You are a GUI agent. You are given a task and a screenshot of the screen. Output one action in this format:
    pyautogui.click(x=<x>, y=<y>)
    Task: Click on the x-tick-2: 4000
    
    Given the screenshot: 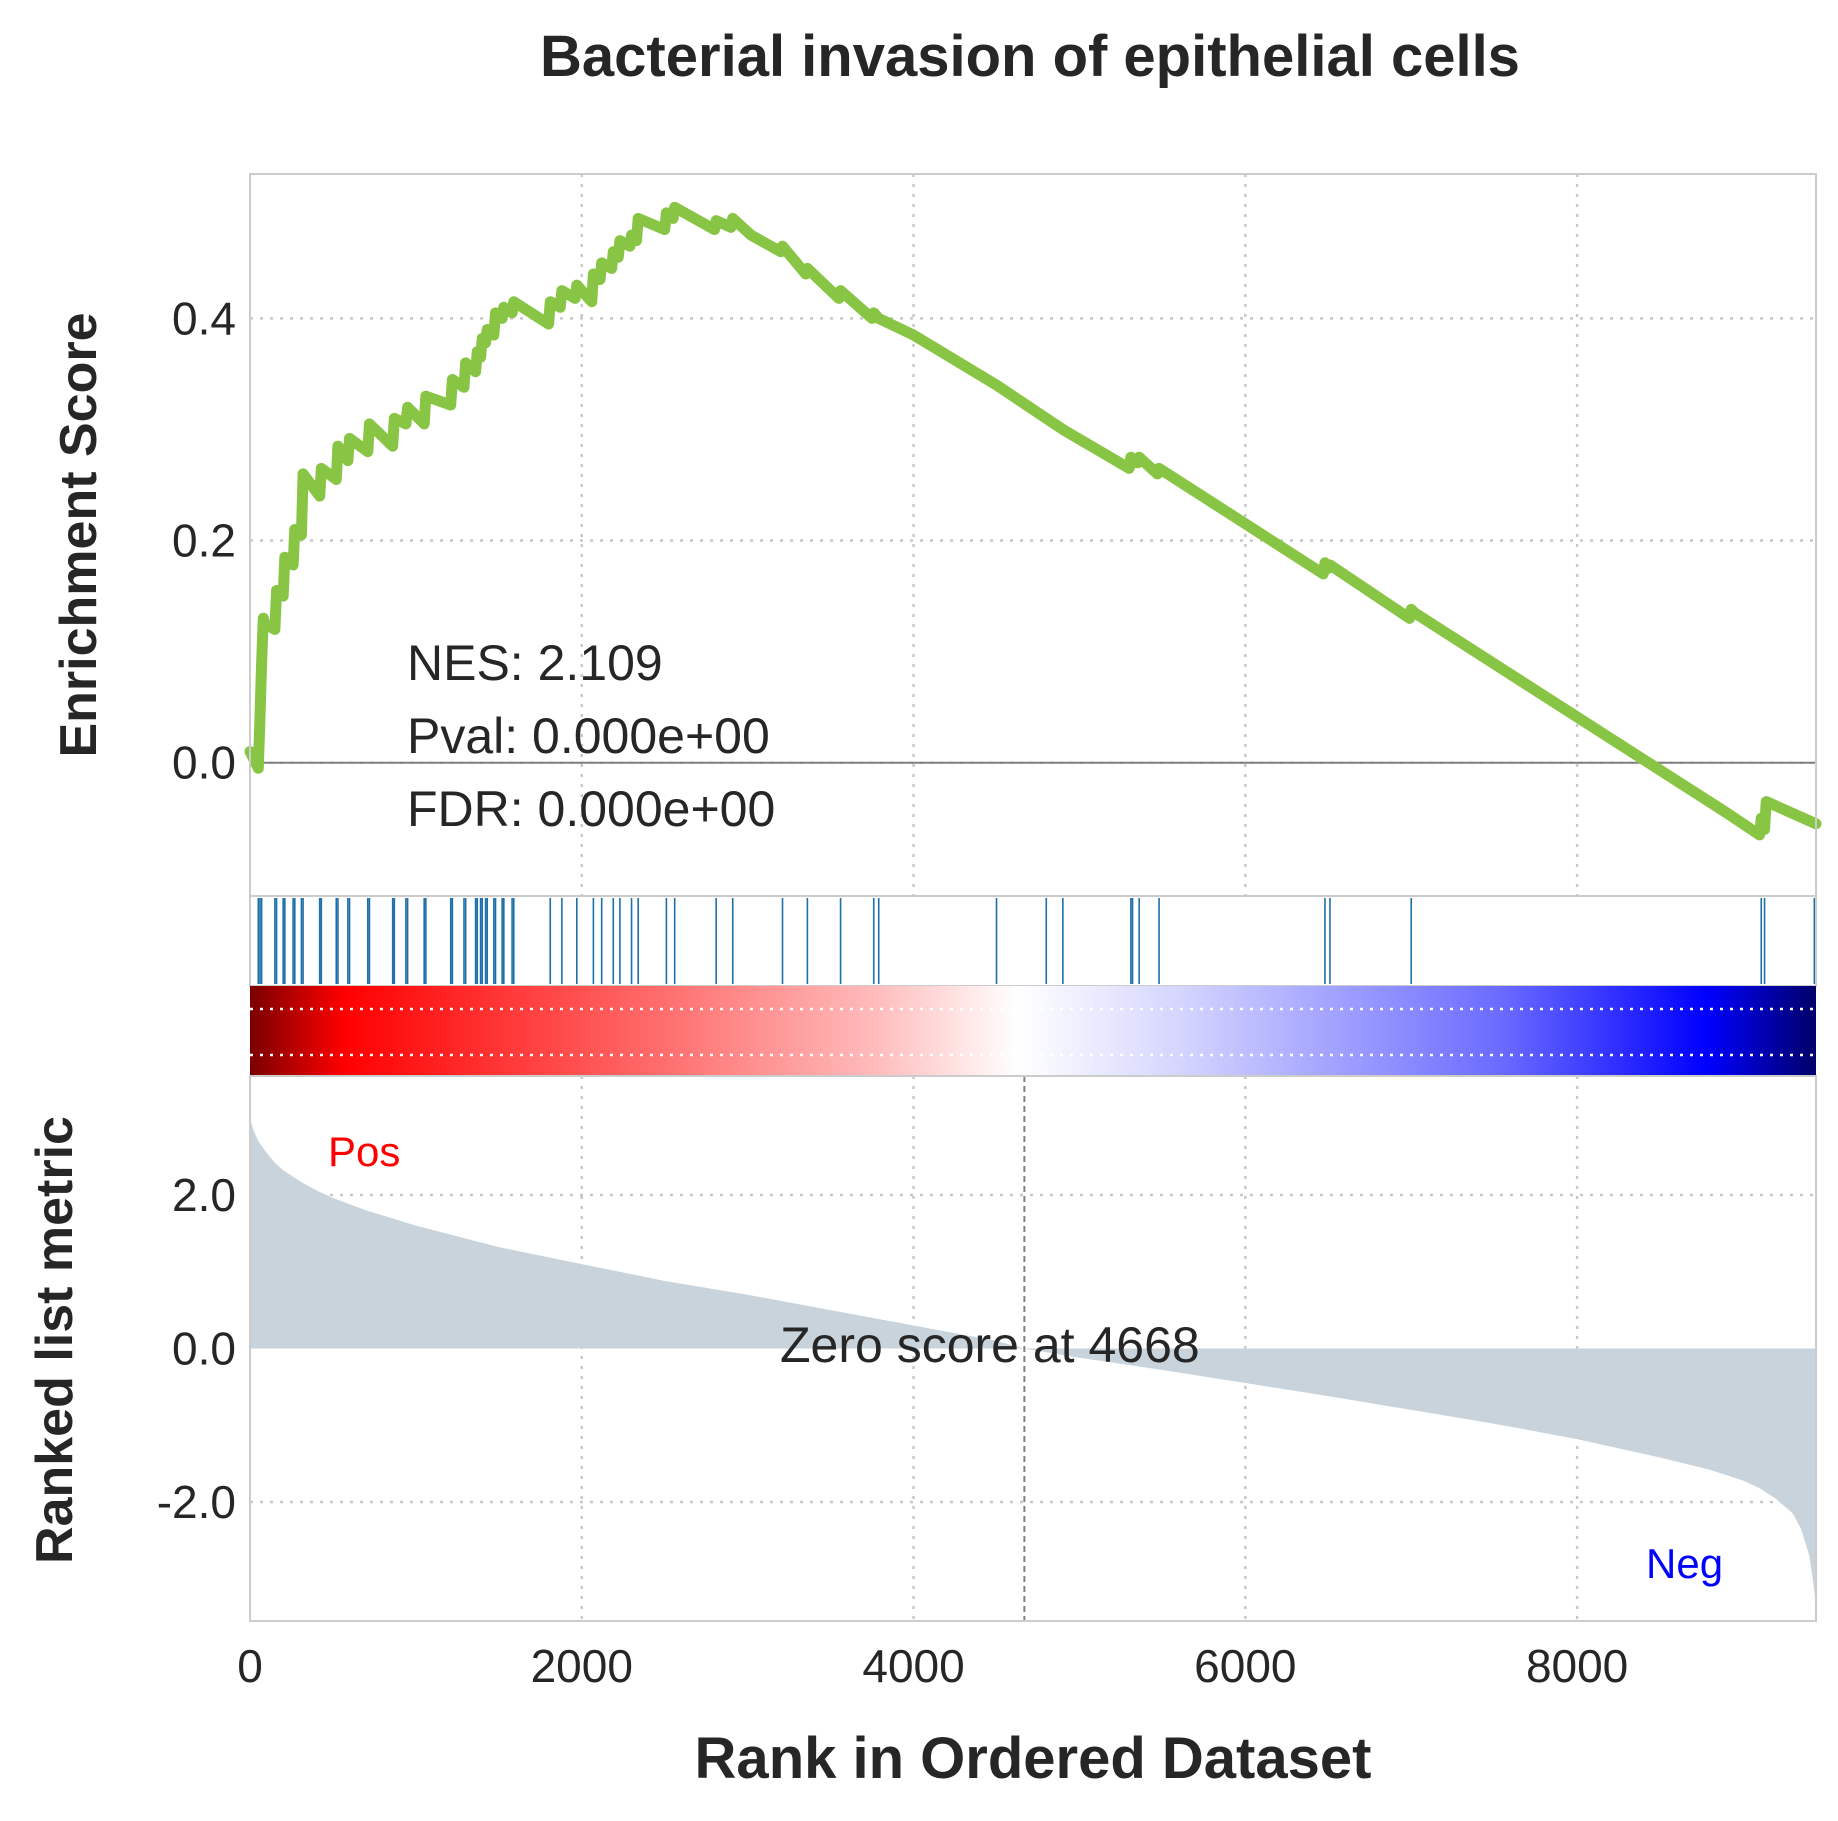 What is the action you would take?
    pyautogui.click(x=913, y=1666)
    